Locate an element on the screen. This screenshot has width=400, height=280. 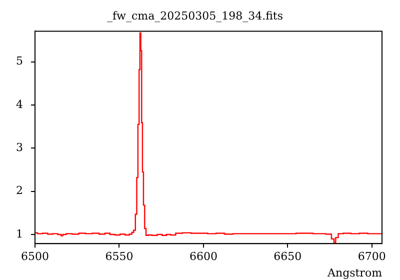
y-tick-label: 3 is located at coordinates (19, 147).